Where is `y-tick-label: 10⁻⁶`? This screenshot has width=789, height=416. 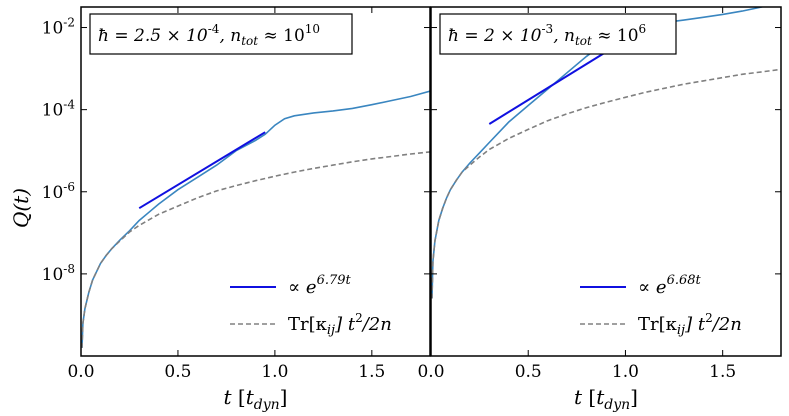 y-tick-label: 10⁻⁶ is located at coordinates (58, 191).